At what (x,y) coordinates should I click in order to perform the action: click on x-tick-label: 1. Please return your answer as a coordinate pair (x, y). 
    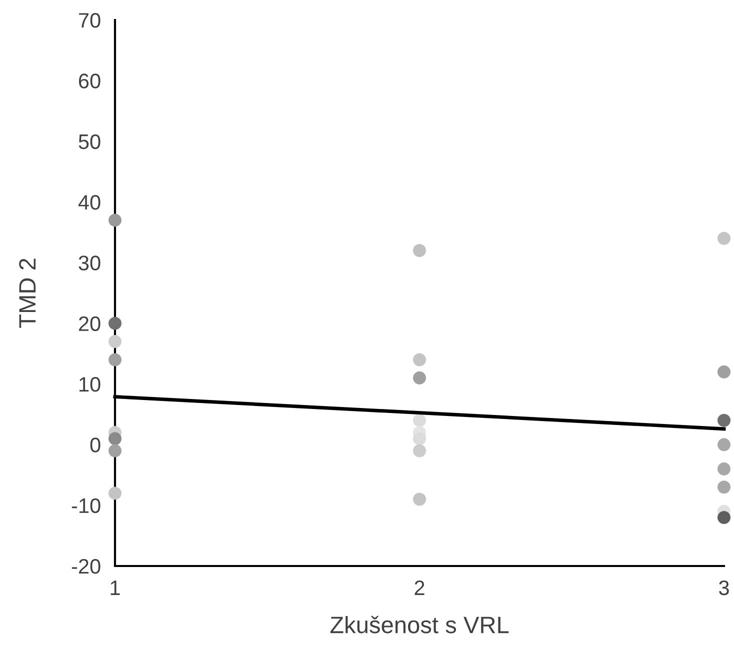
    Looking at the image, I should click on (115, 587).